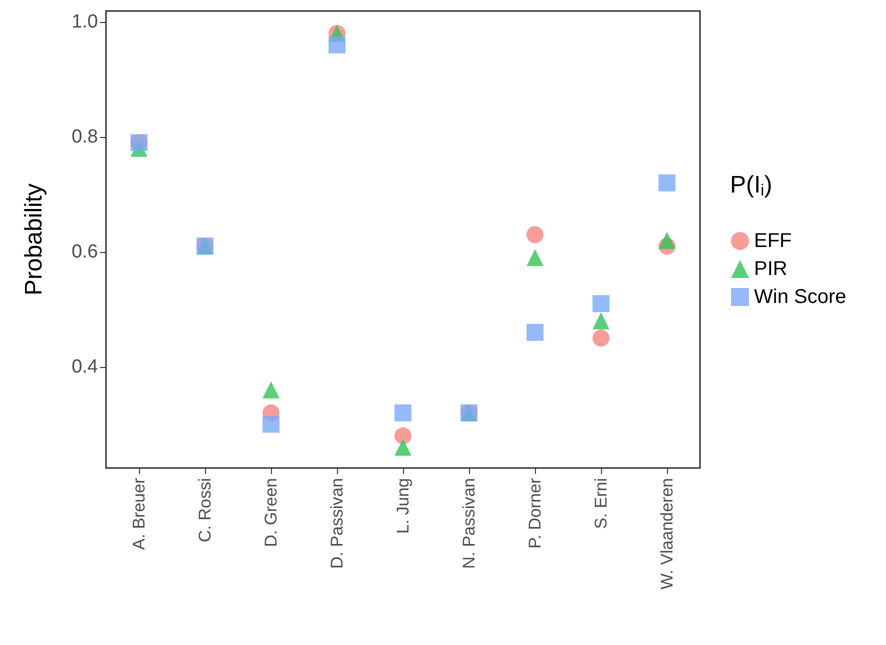 The width and height of the screenshot is (886, 645). I want to click on x-tick-label: C. Rossi, so click(205, 510).